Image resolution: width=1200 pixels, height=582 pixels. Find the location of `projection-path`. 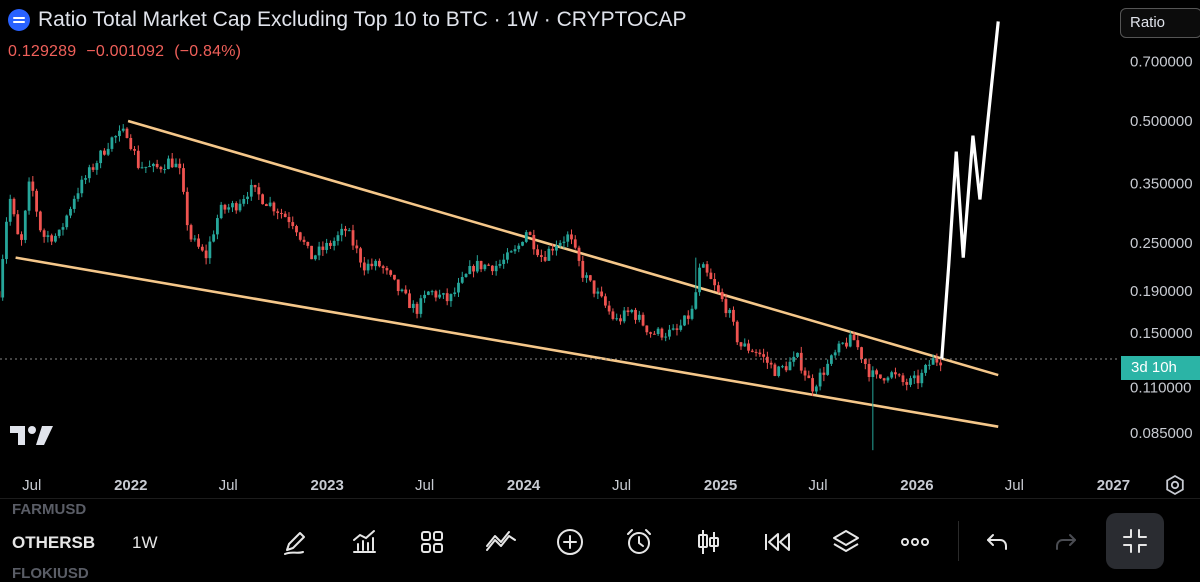

projection-path is located at coordinates (970, 190).